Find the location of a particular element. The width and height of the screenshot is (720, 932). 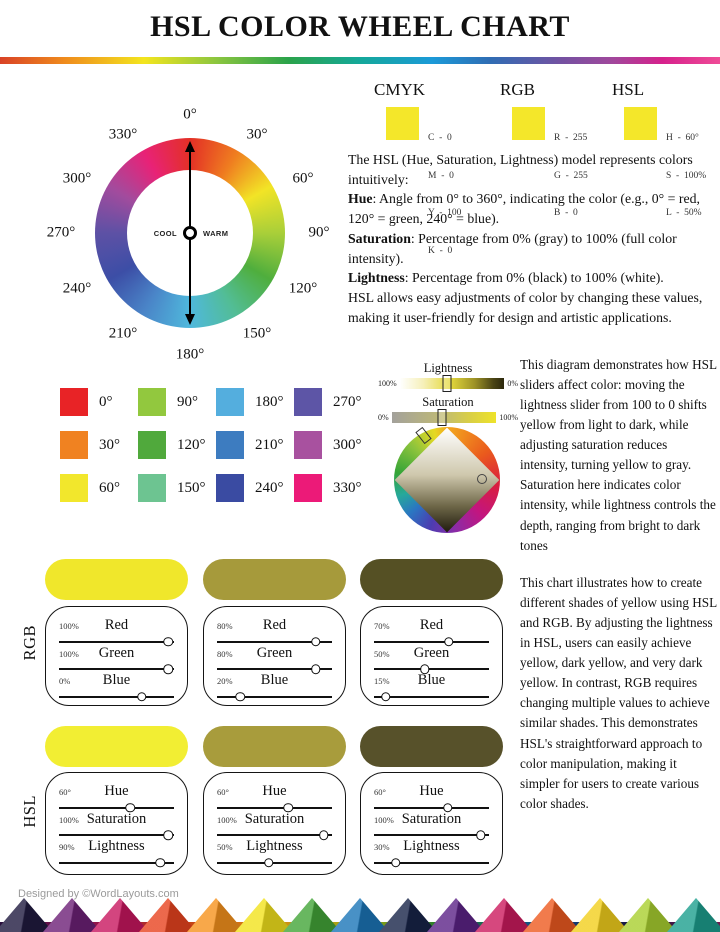

wheel-center-dot is located at coordinates (190, 233).